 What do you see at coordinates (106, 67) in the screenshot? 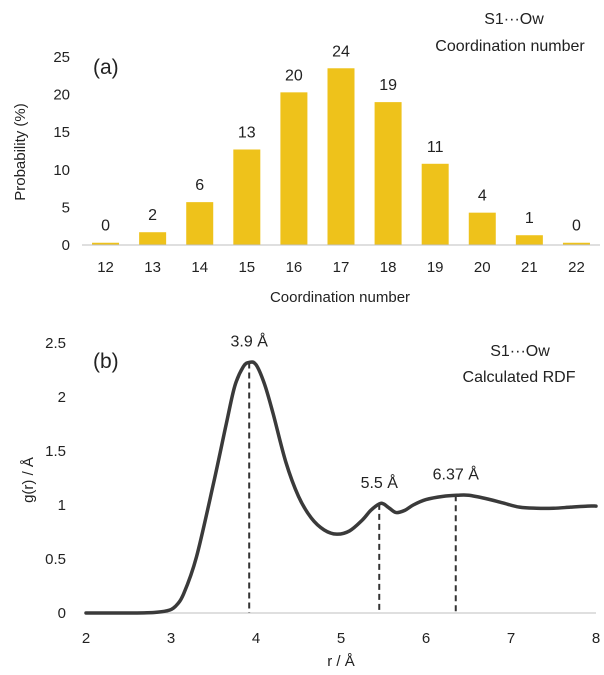
I see `panel-label-a: (a)` at bounding box center [106, 67].